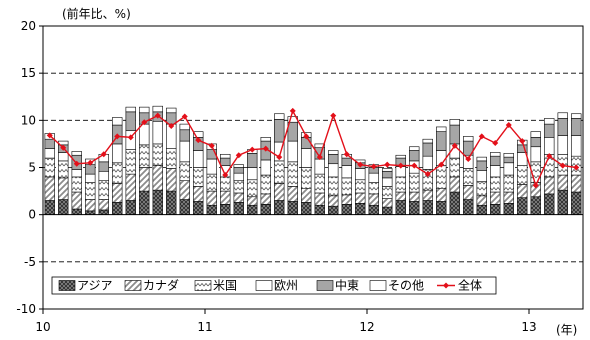 This screenshot has width=590, height=340. Describe the element at coordinates (286, 286) in the screenshot. I see `legend-label-europe: 欧州` at that location.